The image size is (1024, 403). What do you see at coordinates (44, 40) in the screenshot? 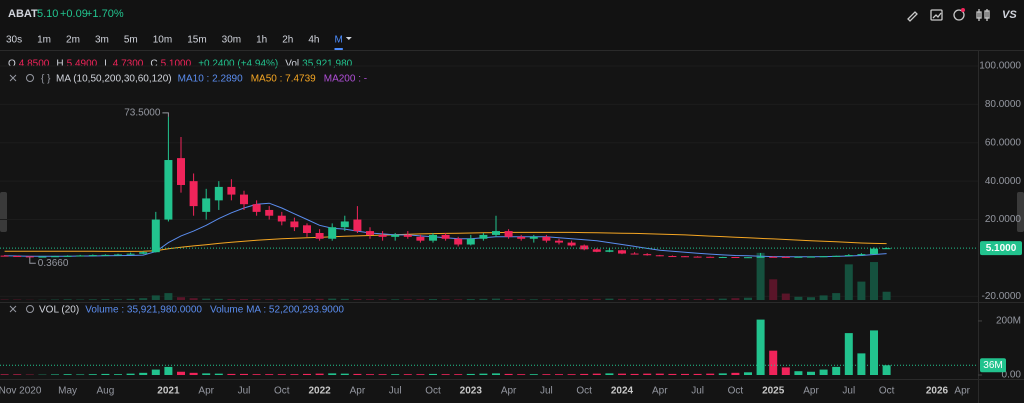
I see `interval-button: 1m` at bounding box center [44, 40].